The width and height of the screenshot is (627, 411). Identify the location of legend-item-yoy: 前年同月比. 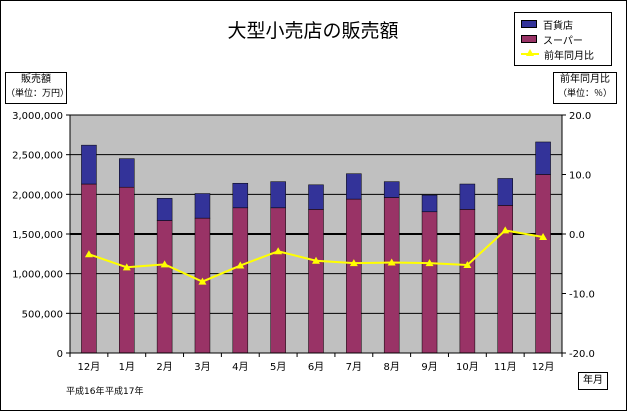
(557, 54).